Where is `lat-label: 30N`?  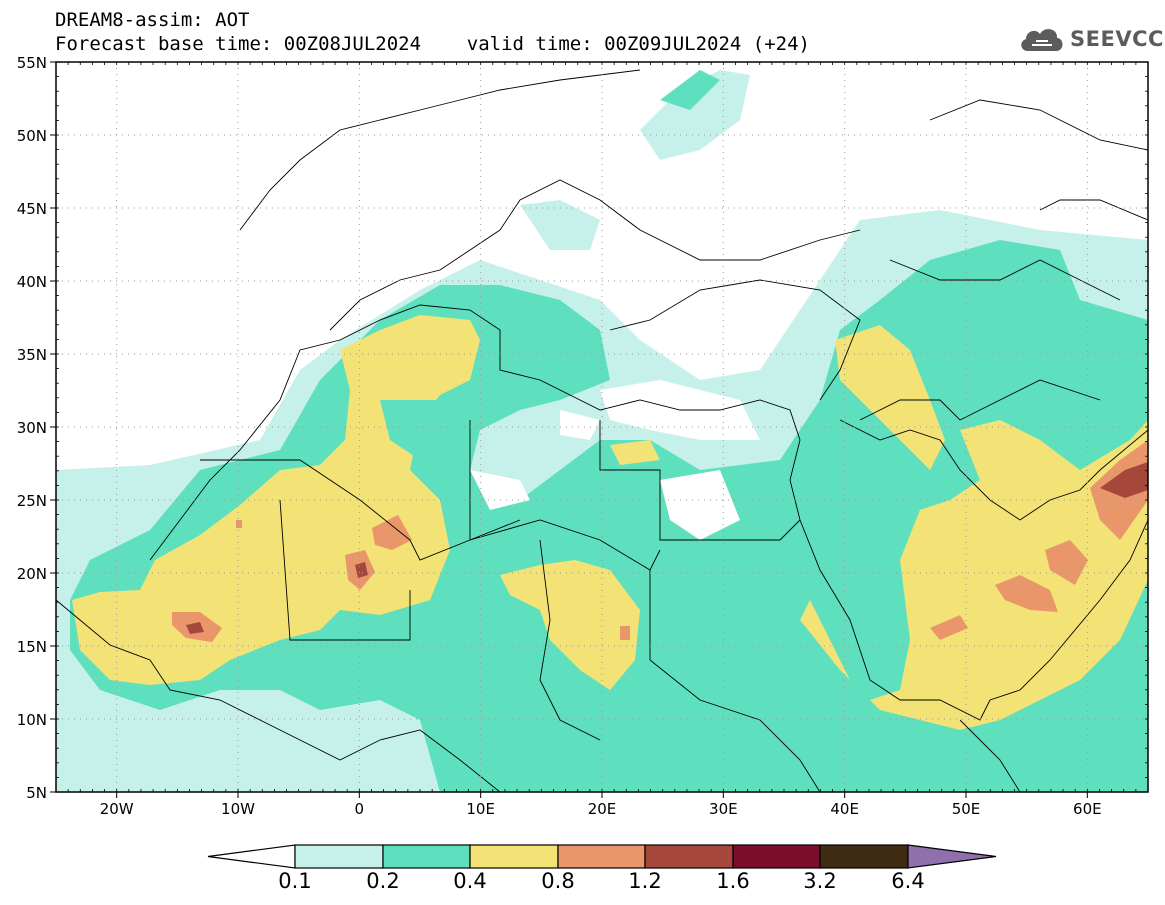 lat-label: 30N is located at coordinates (32, 428).